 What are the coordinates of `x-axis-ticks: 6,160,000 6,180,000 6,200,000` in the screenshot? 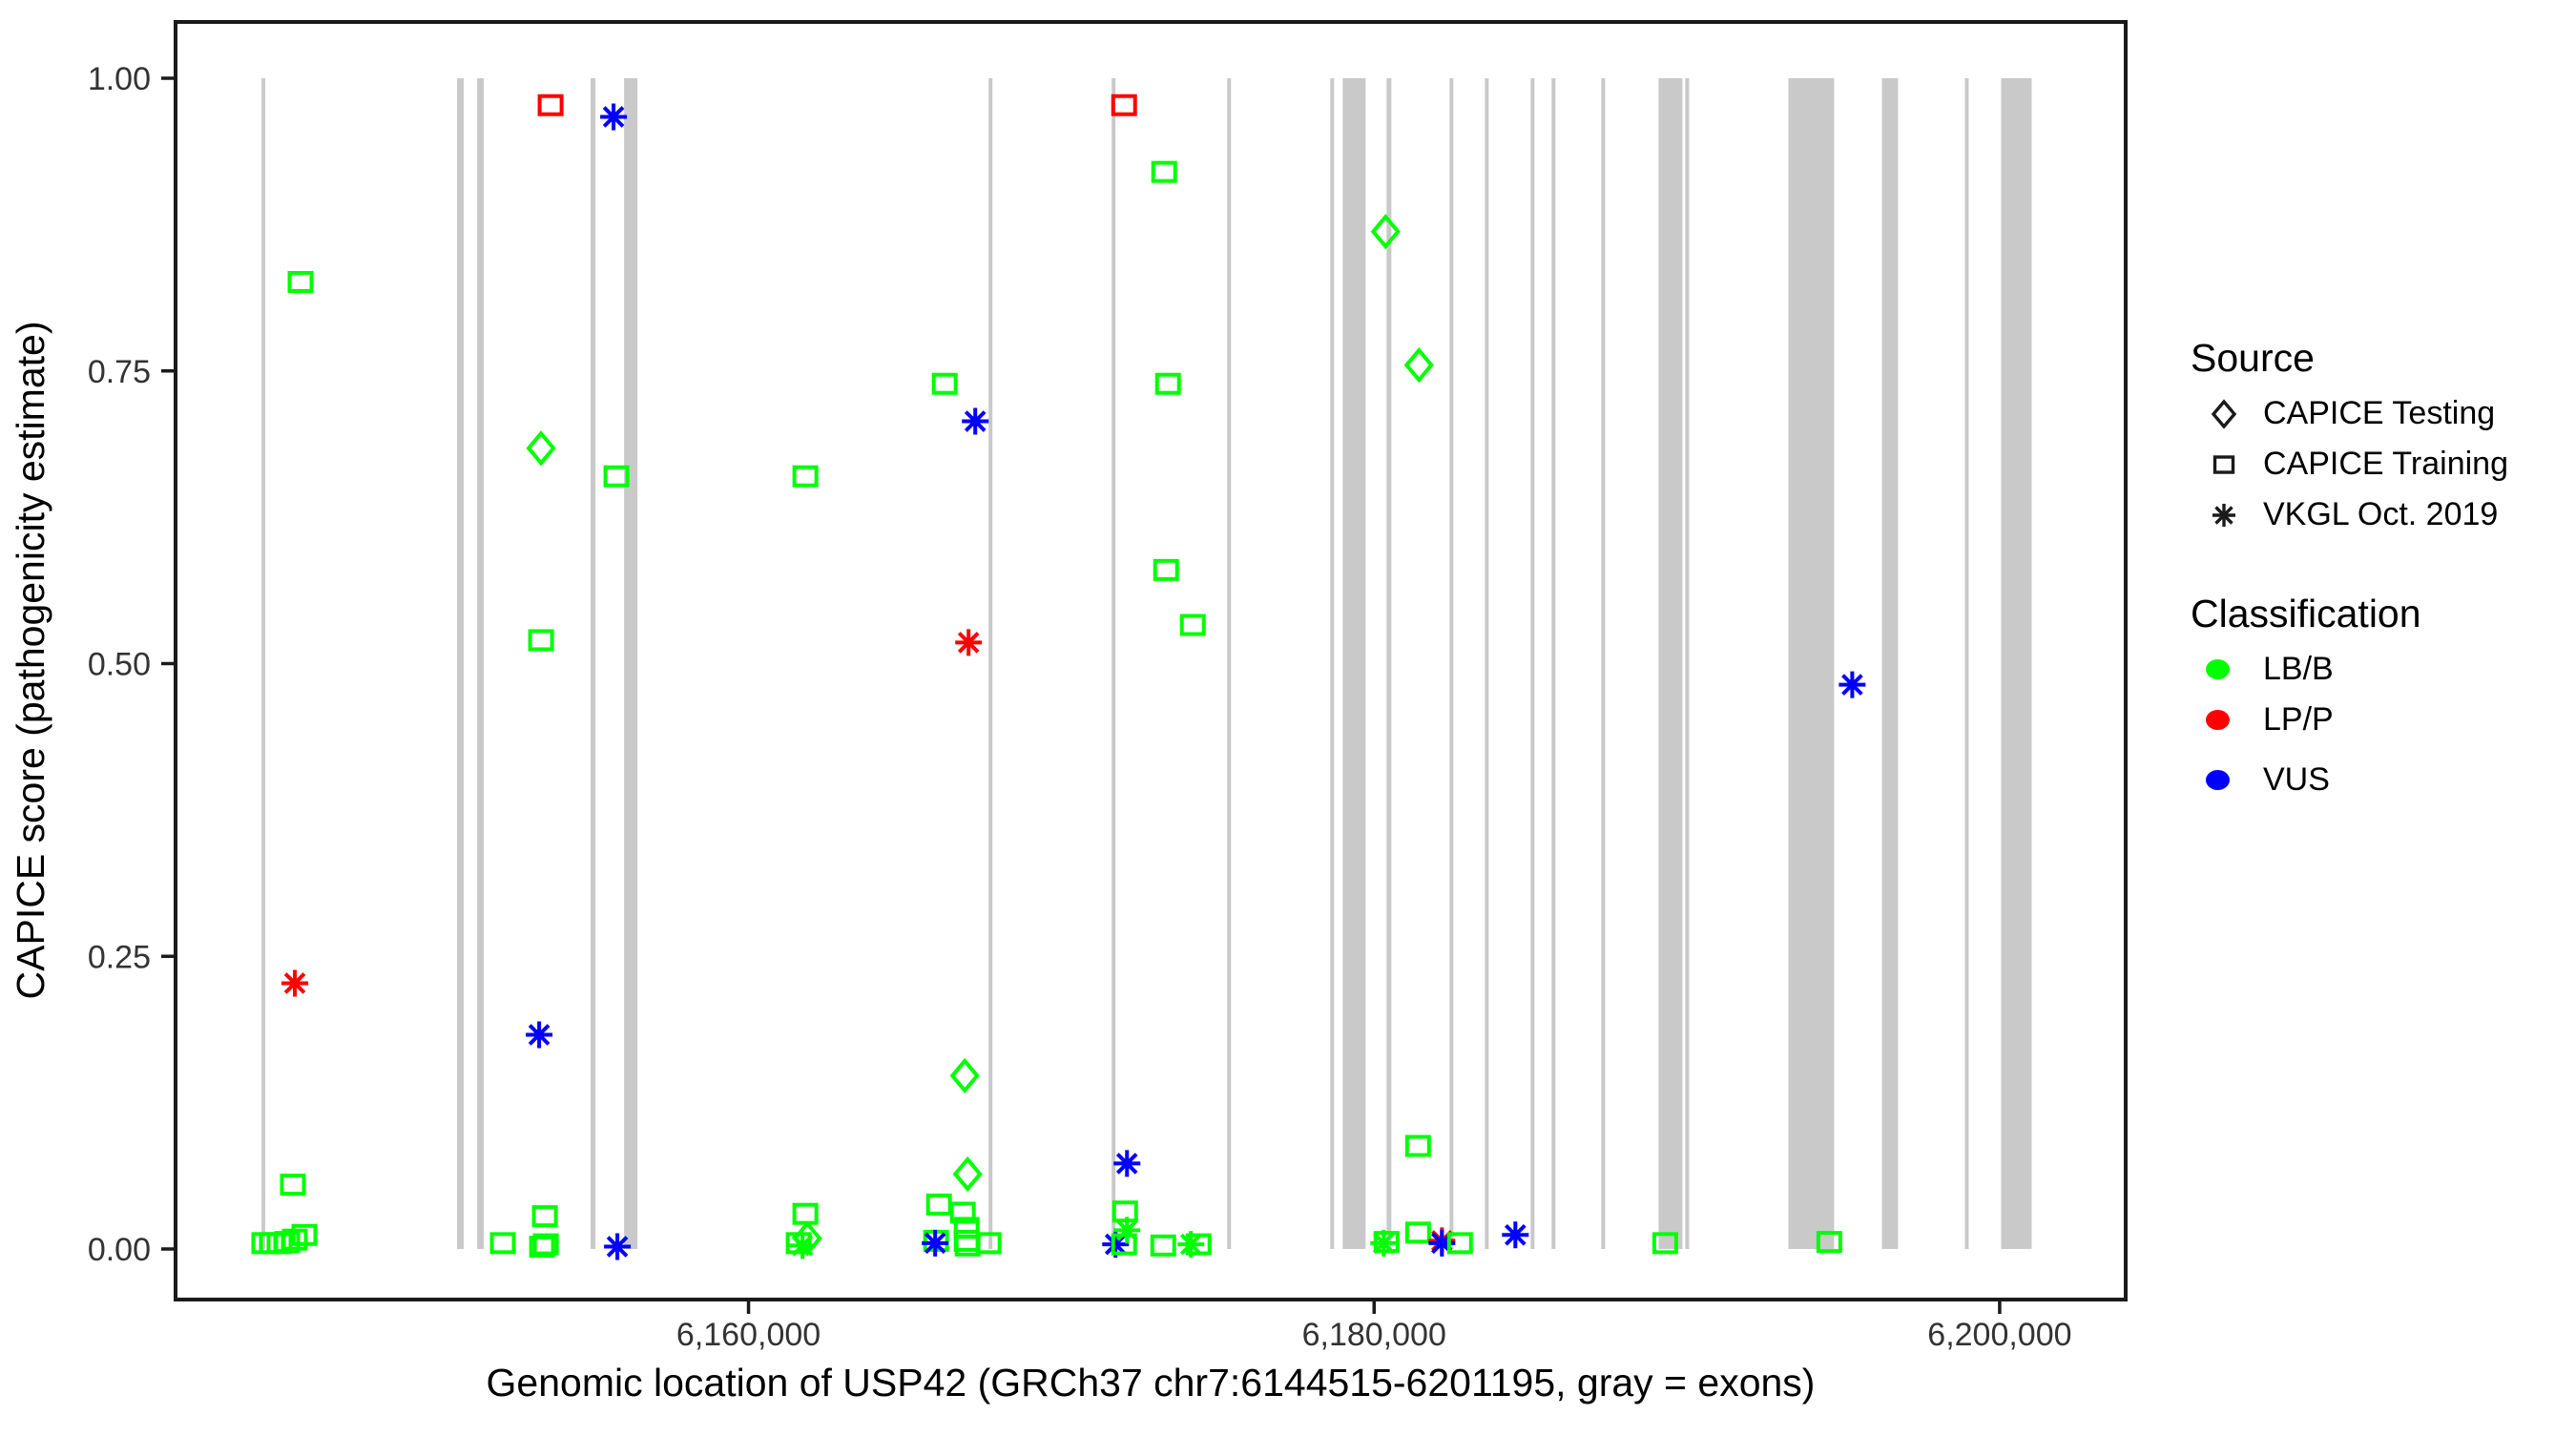 It's located at (1374, 1326).